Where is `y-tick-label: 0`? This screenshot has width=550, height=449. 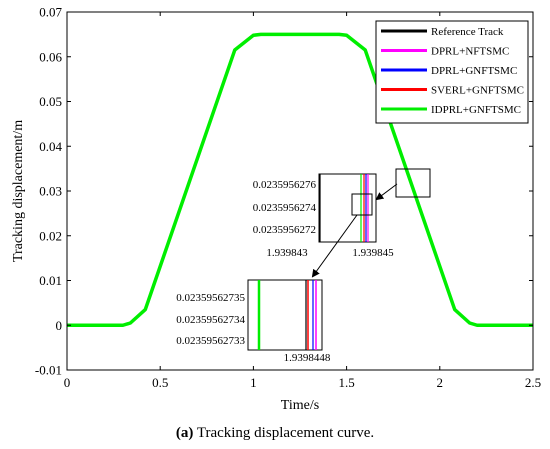
y-tick-label: 0 is located at coordinates (59, 325).